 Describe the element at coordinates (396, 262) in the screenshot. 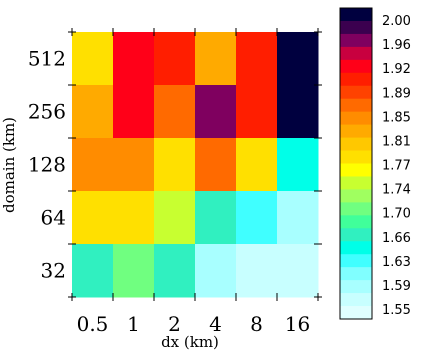

I see `colorbar-label: 1.63` at that location.